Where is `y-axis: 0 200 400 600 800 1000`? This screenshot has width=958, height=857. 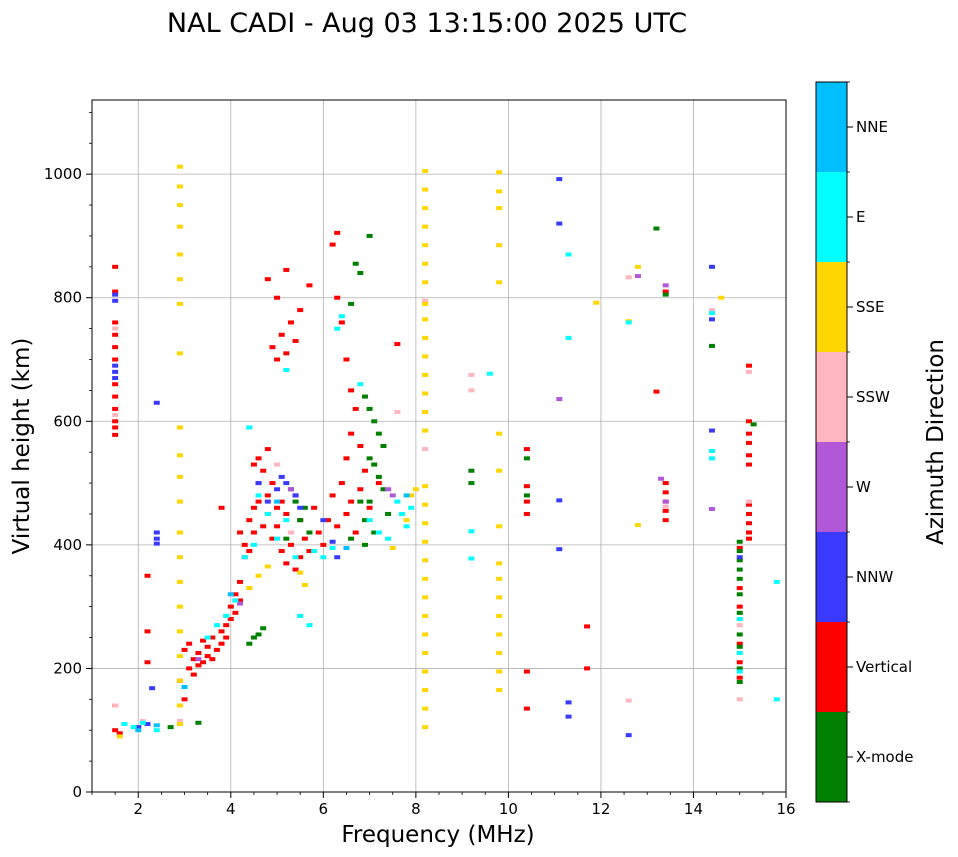
y-axis: 0 200 400 600 800 1000 is located at coordinates (68, 456).